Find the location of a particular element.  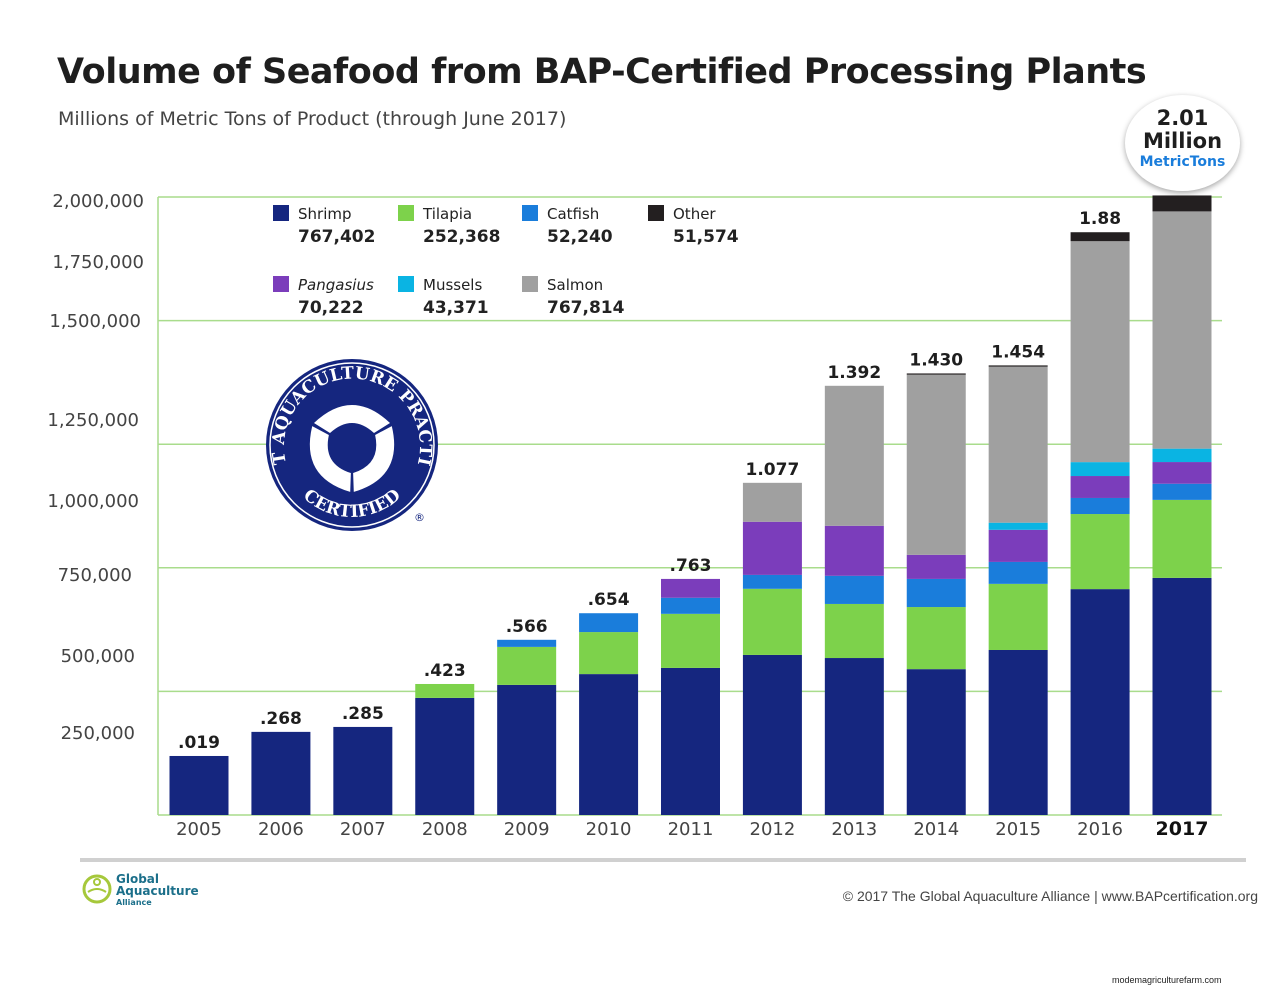

footer-divider is located at coordinates (663, 860).